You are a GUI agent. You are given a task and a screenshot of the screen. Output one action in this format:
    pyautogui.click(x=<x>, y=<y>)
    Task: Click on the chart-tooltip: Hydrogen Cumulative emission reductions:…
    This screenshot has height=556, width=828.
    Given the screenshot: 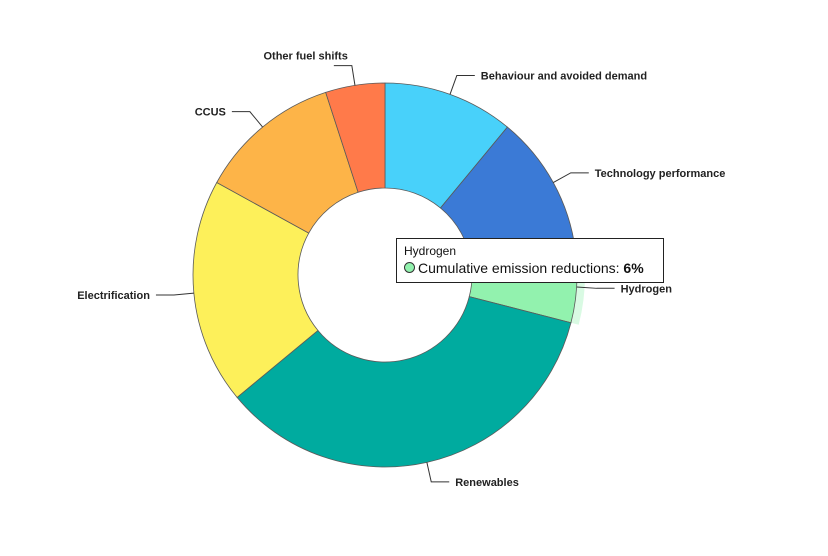 What is the action you would take?
    pyautogui.click(x=530, y=260)
    